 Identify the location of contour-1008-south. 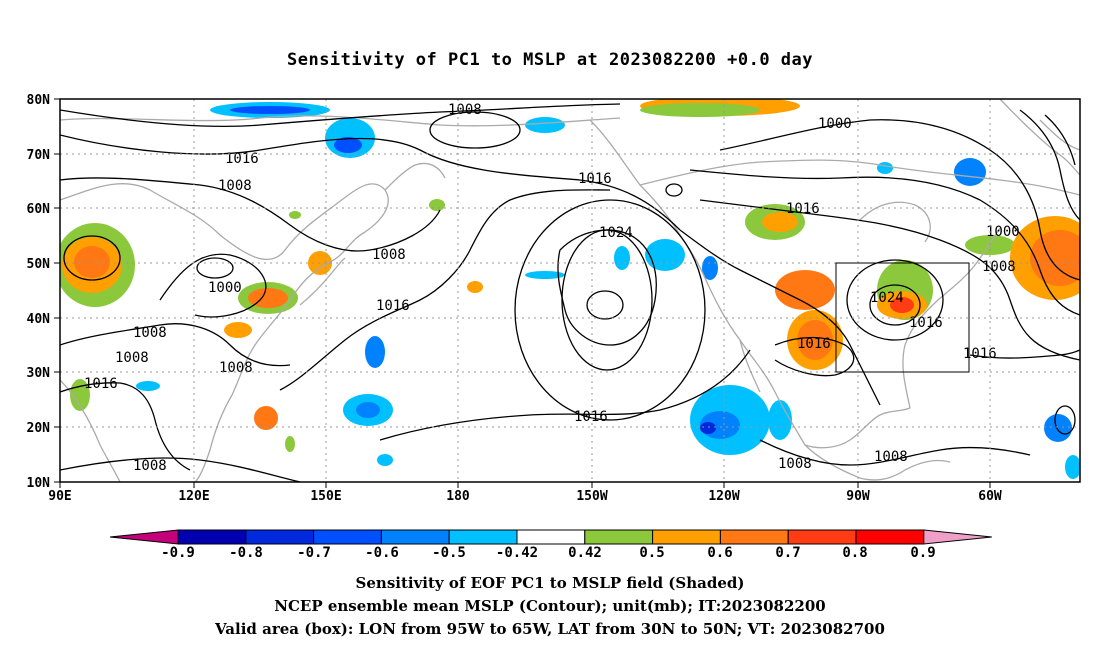
(180, 469).